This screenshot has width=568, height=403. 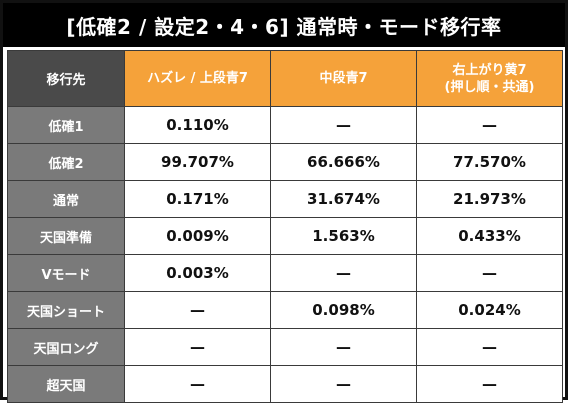 I want to click on row-header: 低確2, so click(x=66, y=162).